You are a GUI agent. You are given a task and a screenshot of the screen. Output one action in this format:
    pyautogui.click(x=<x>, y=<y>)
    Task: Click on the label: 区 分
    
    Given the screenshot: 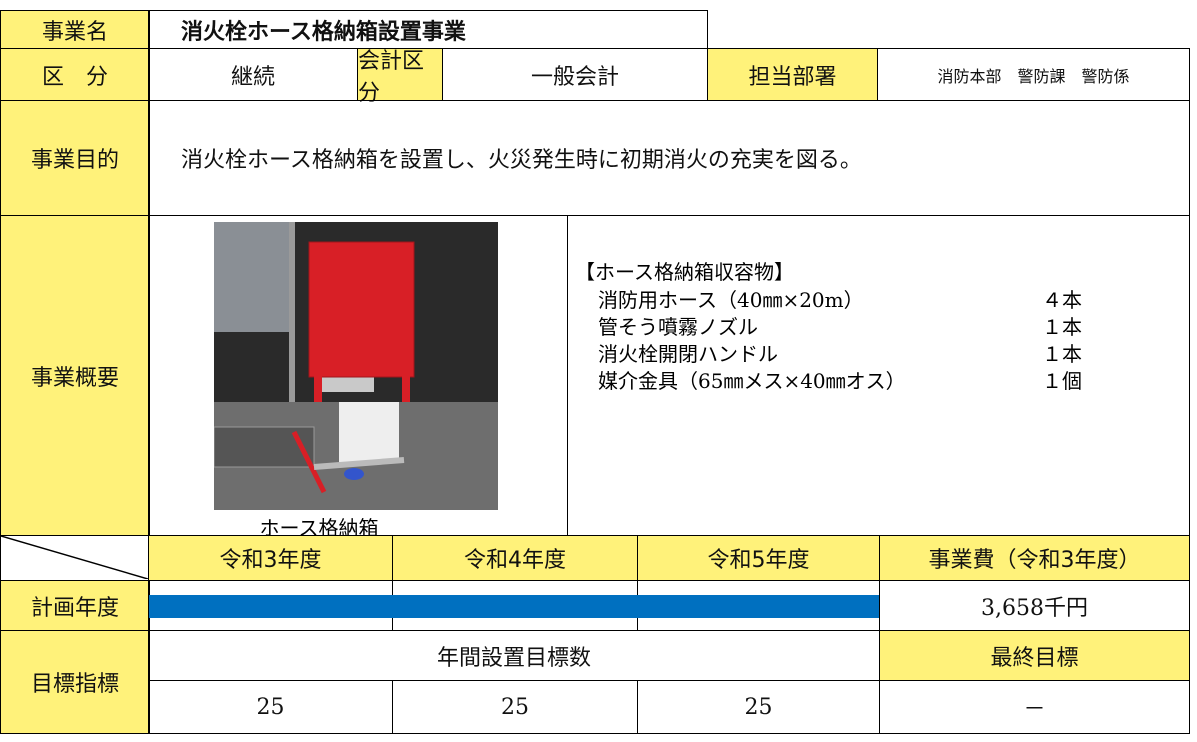 What is the action you would take?
    pyautogui.click(x=75, y=74)
    